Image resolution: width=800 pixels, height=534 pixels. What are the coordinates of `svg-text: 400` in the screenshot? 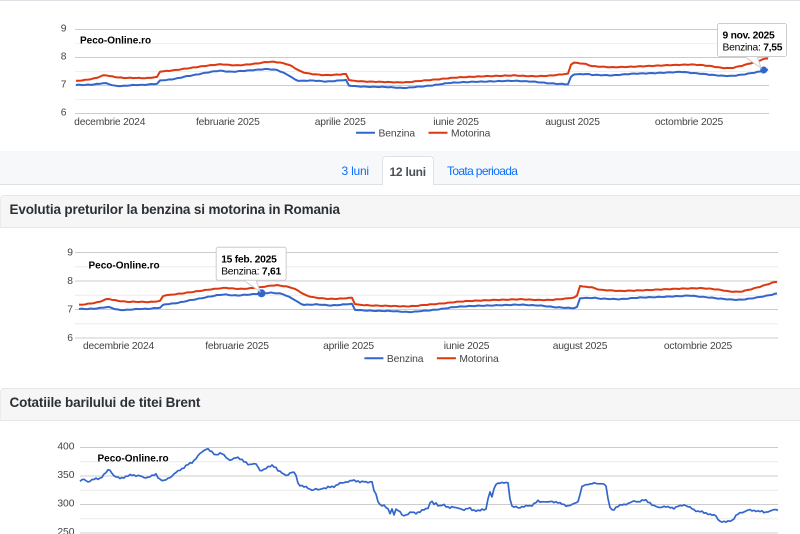 It's located at (65, 447).